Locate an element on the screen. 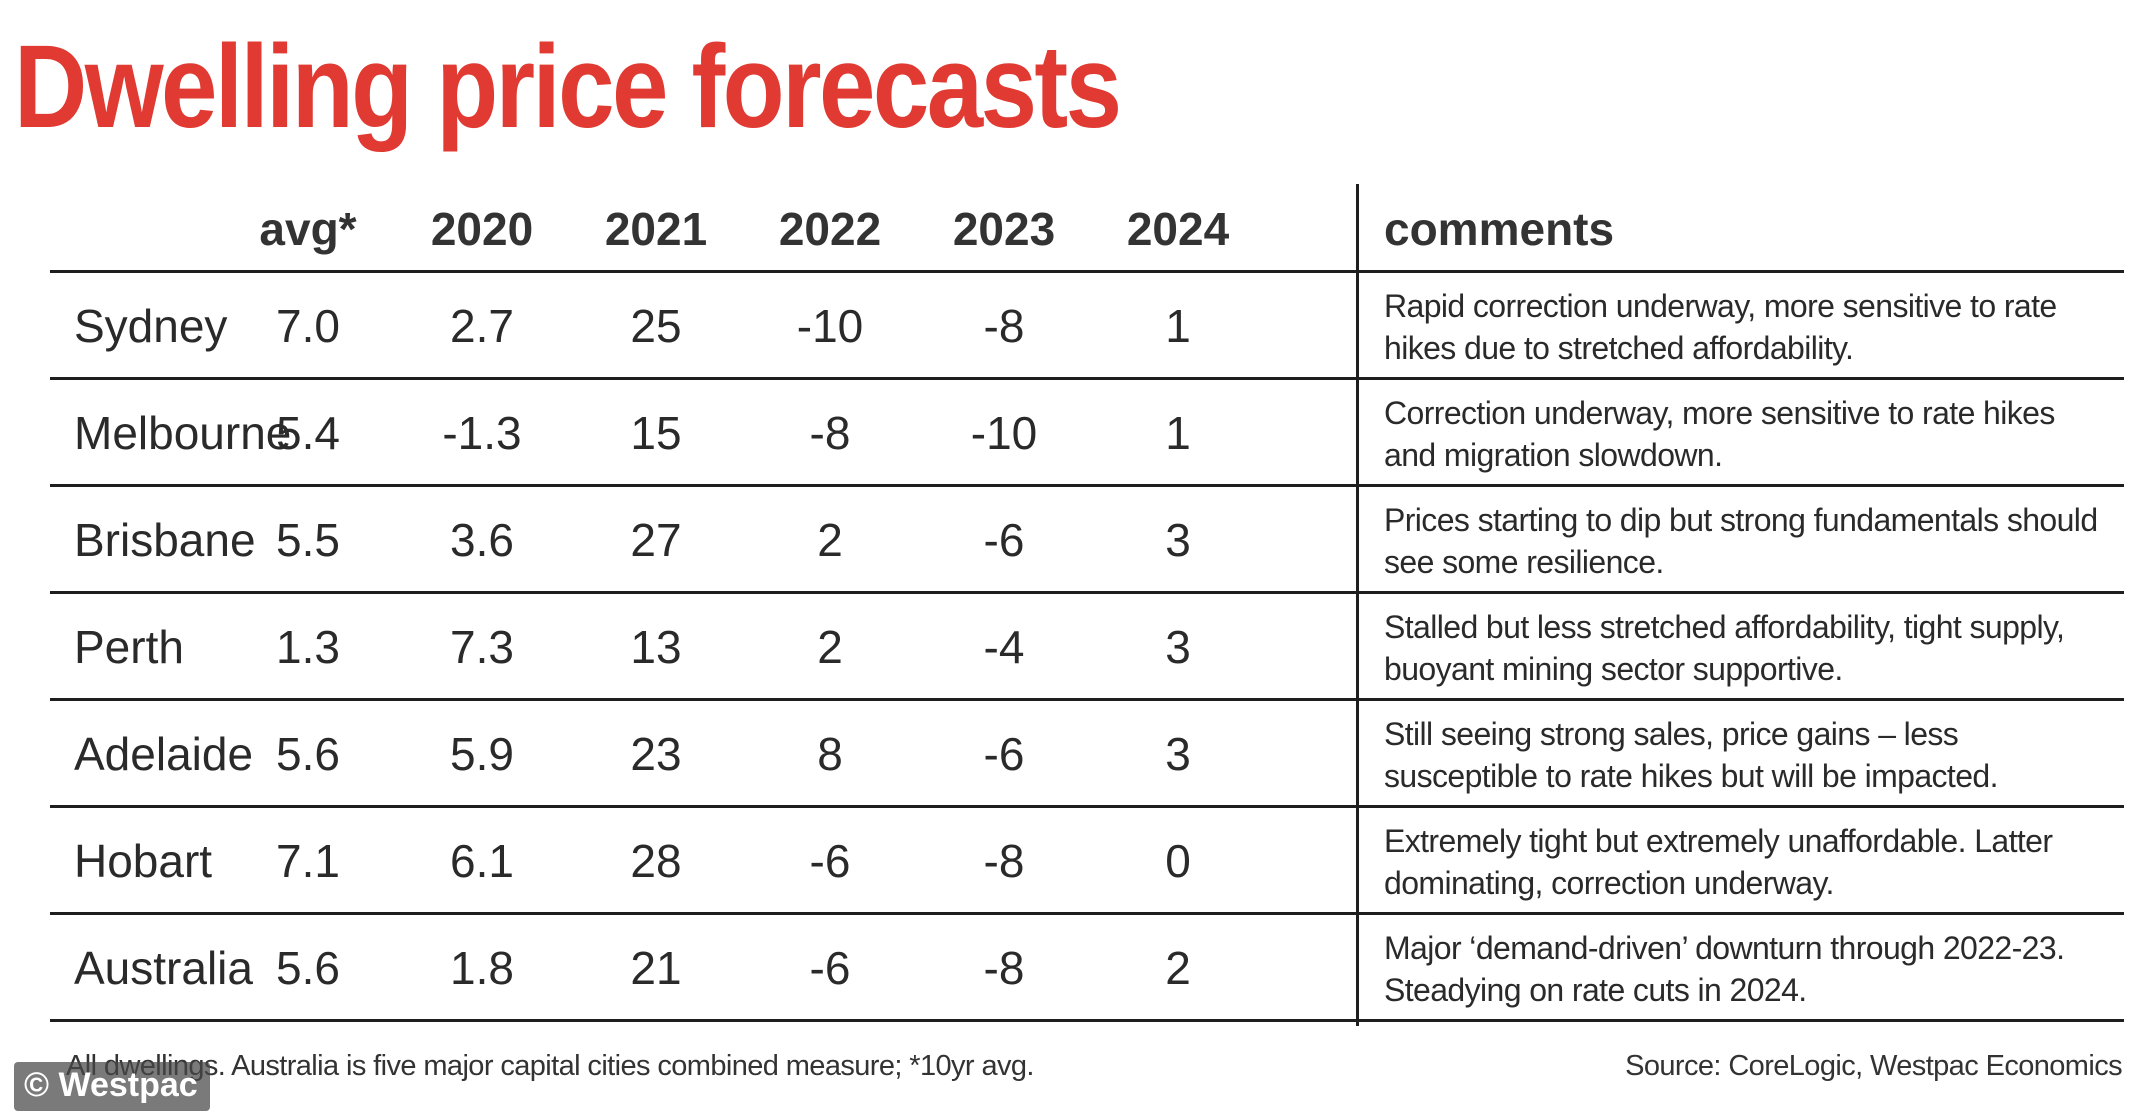 The height and width of the screenshot is (1112, 2154). cell-2022: 8 is located at coordinates (830, 754).